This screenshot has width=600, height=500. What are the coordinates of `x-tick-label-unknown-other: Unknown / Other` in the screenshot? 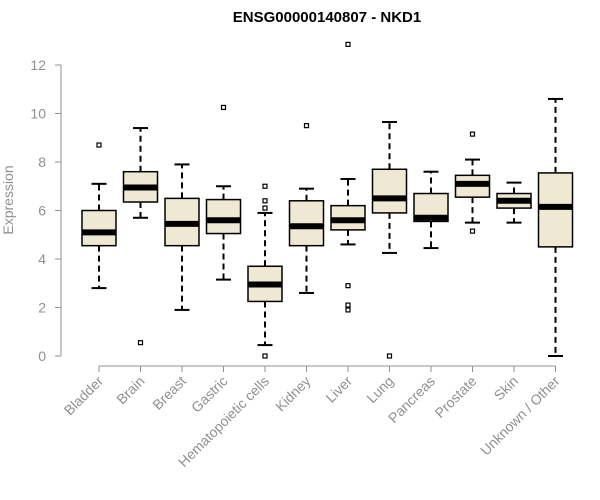 It's located at (520, 416).